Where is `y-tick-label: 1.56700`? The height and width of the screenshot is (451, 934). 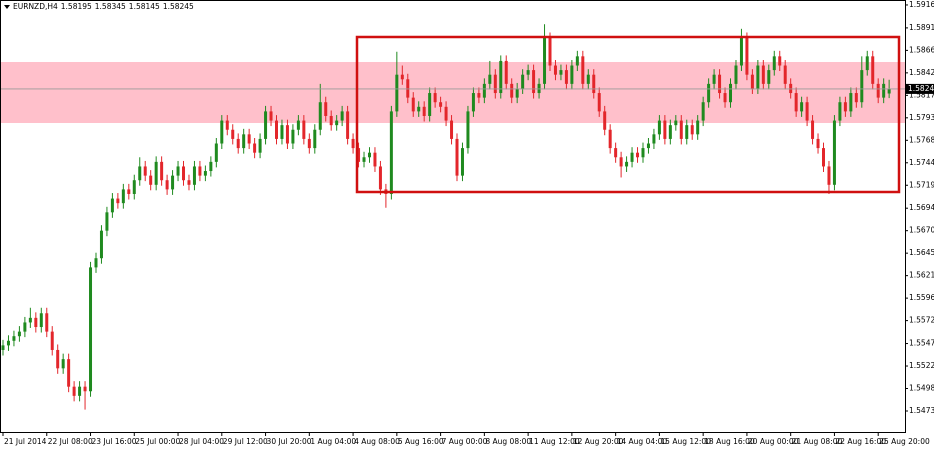 y-tick-label: 1.56700 is located at coordinates (921, 230).